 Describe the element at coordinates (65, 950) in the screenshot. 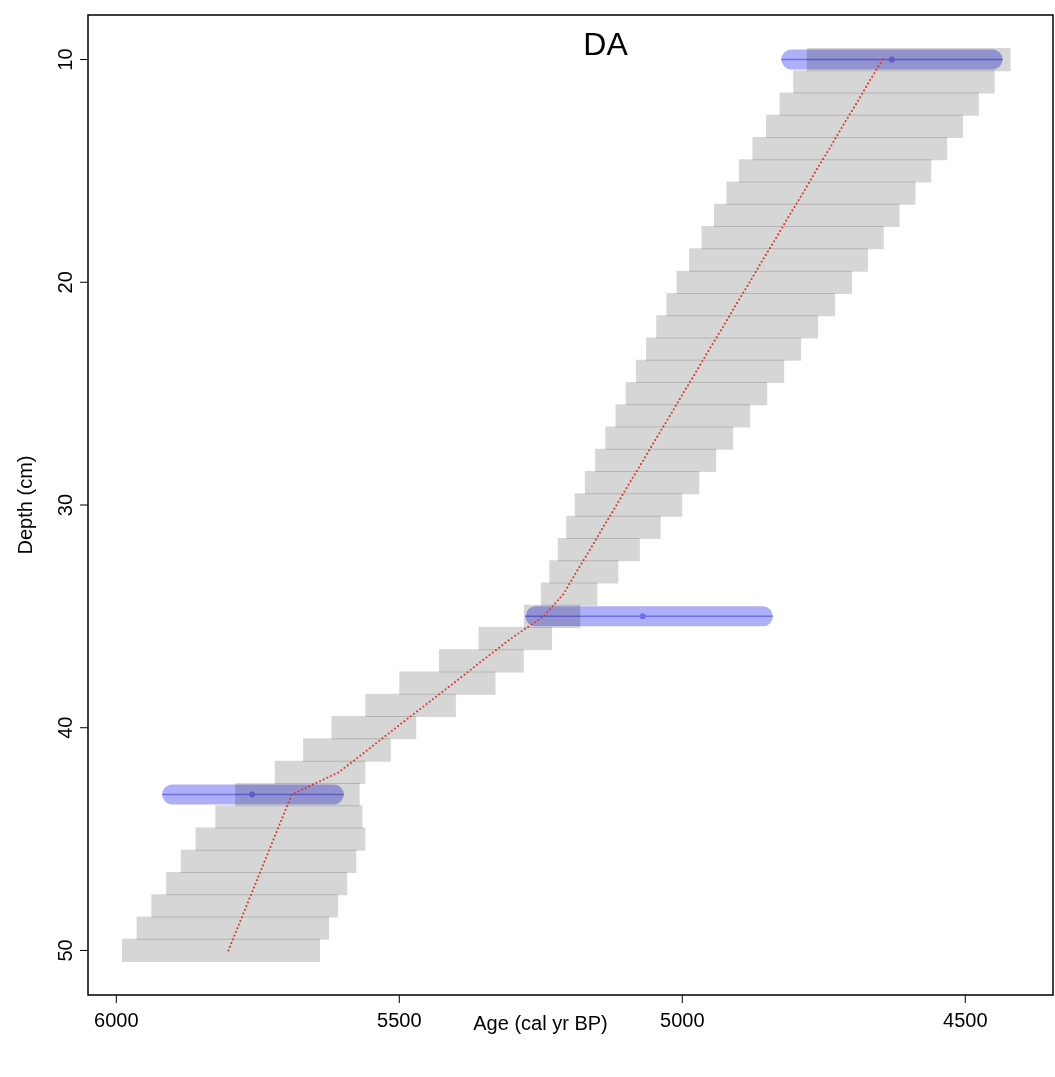

I see `y-tick-label: 50` at that location.